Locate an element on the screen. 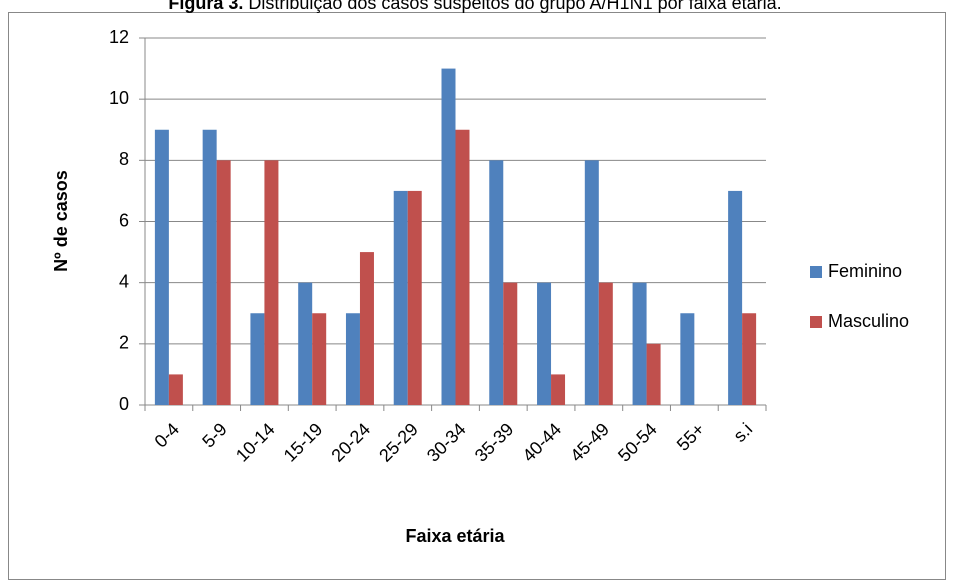  y-tick-label: 4 is located at coordinates (124, 281).